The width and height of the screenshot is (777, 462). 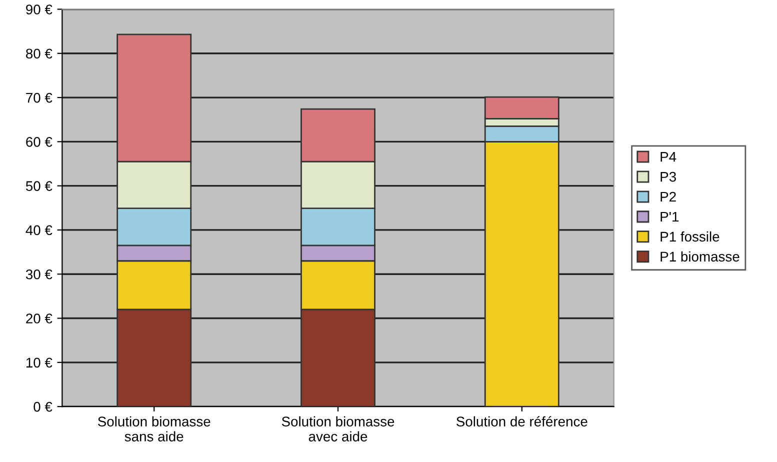 What do you see at coordinates (39, 97) in the screenshot?
I see `y-tick-label: 70 €` at bounding box center [39, 97].